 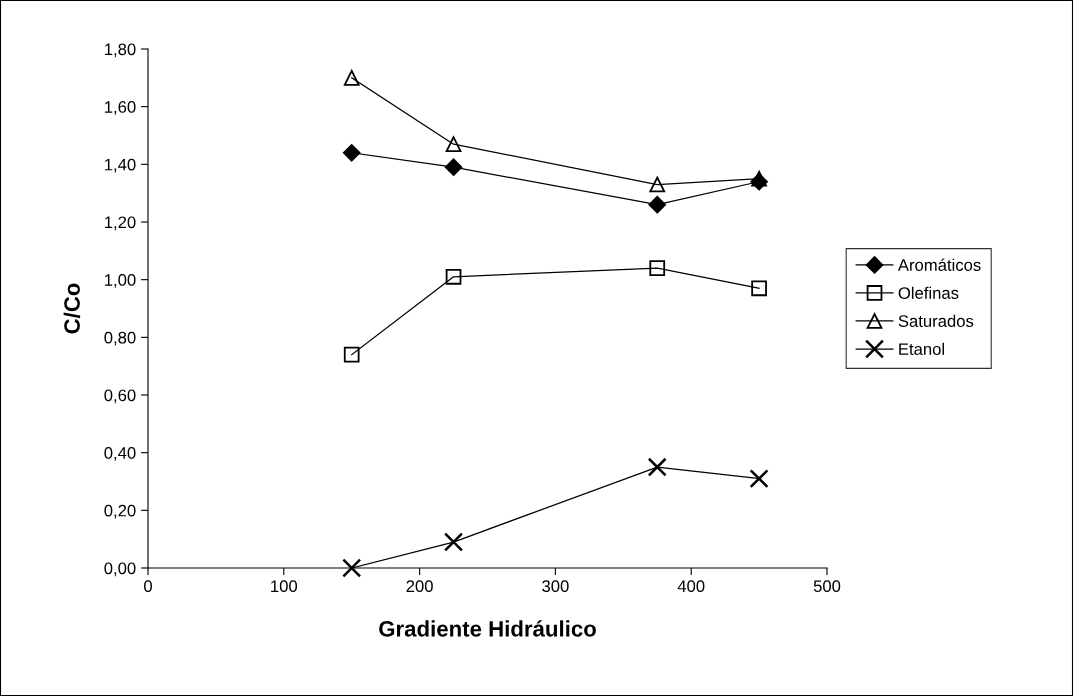 What do you see at coordinates (691, 586) in the screenshot?
I see `x-tick-label: 400` at bounding box center [691, 586].